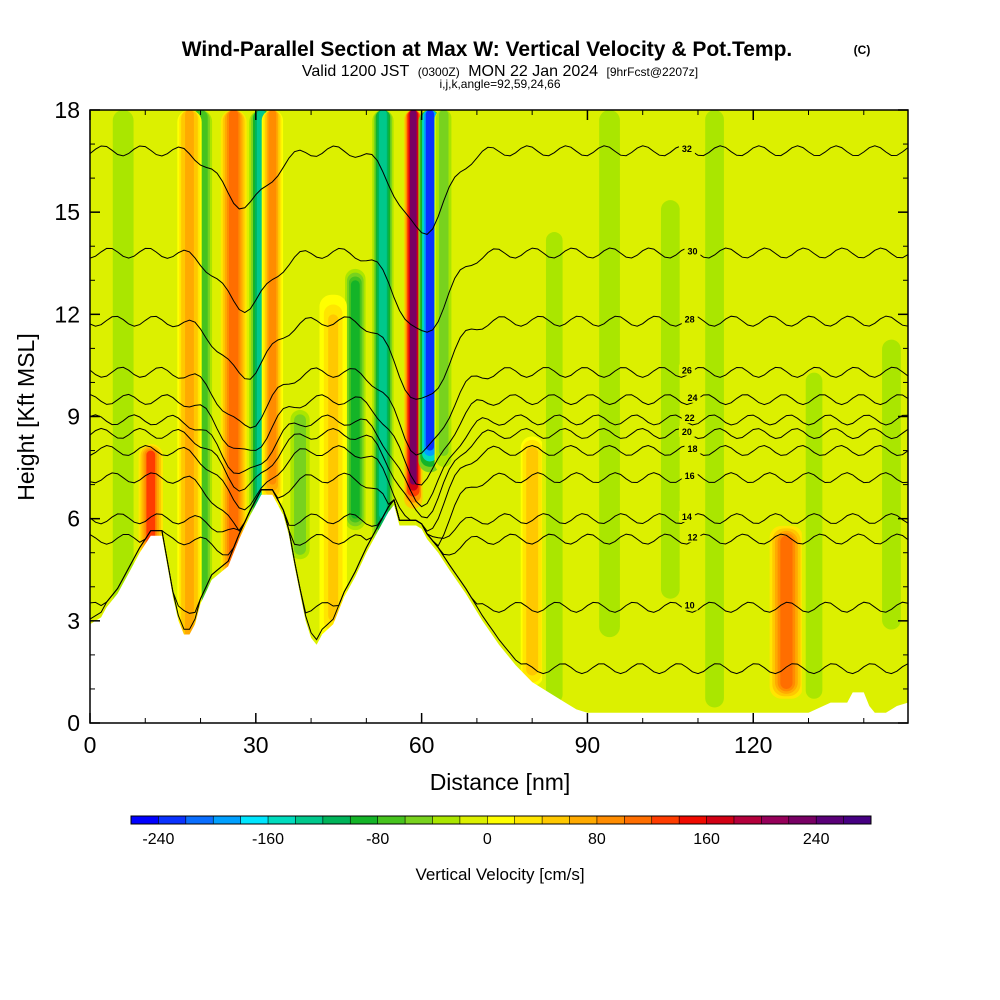  I want to click on grid-info: i,j,k,angle=92,59,24,66, so click(499, 84).